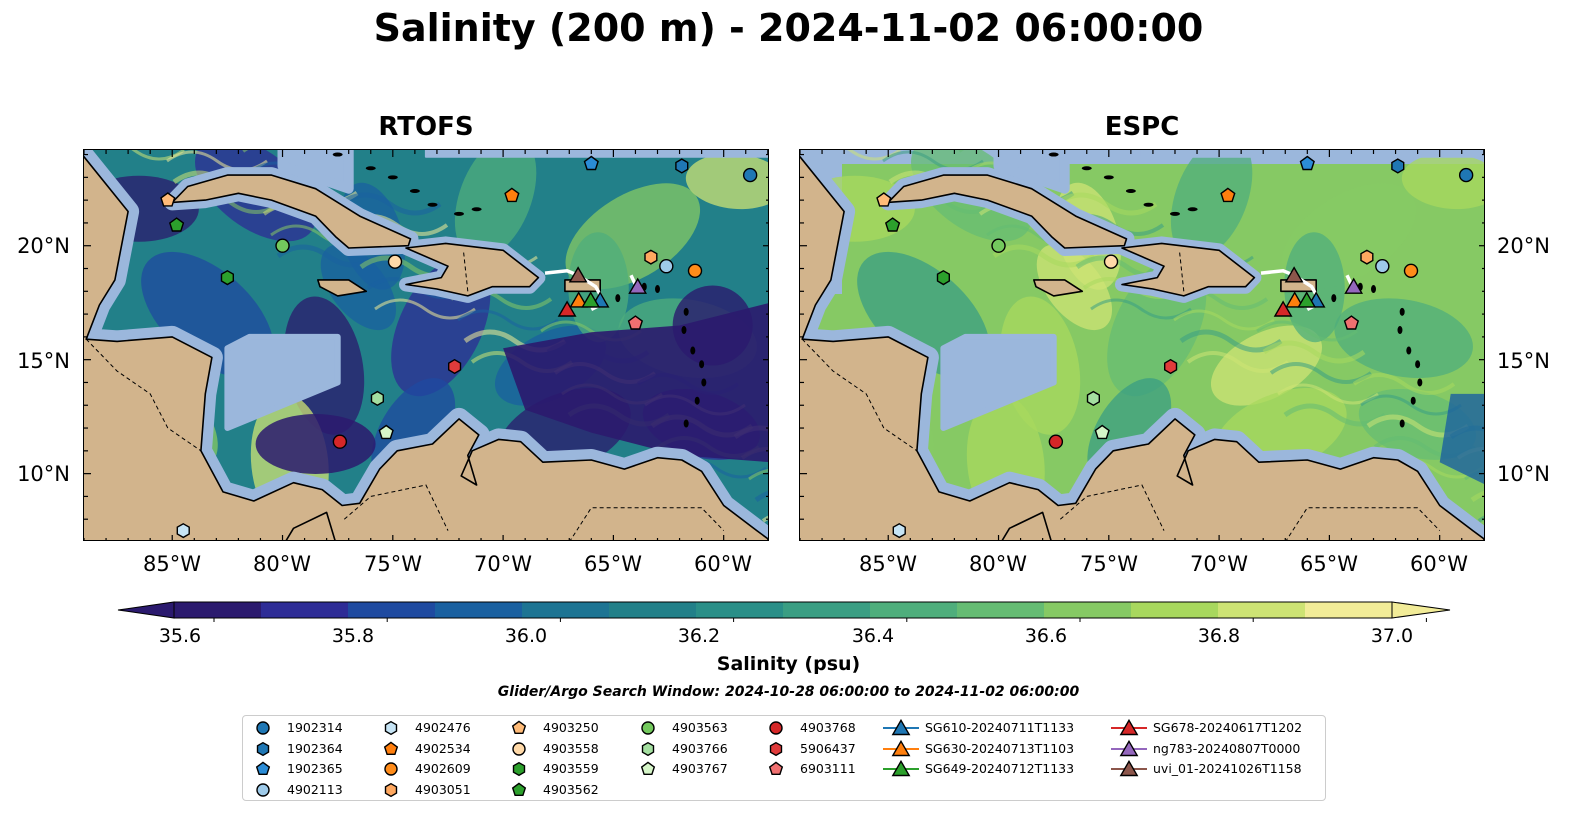  Describe the element at coordinates (43, 361) in the screenshot. I see `lat-tick-15n-left: 15°N` at that location.